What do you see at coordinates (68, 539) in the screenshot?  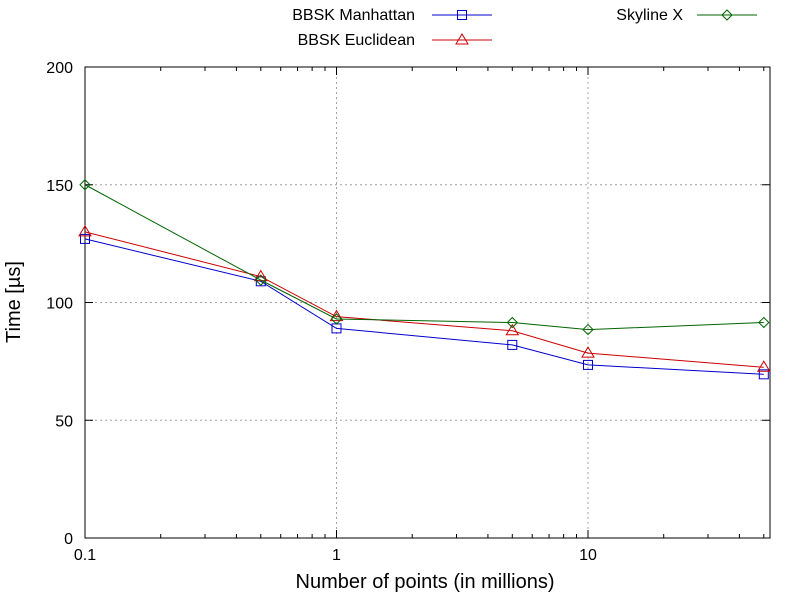 I see `y-tick-label: 0` at bounding box center [68, 539].